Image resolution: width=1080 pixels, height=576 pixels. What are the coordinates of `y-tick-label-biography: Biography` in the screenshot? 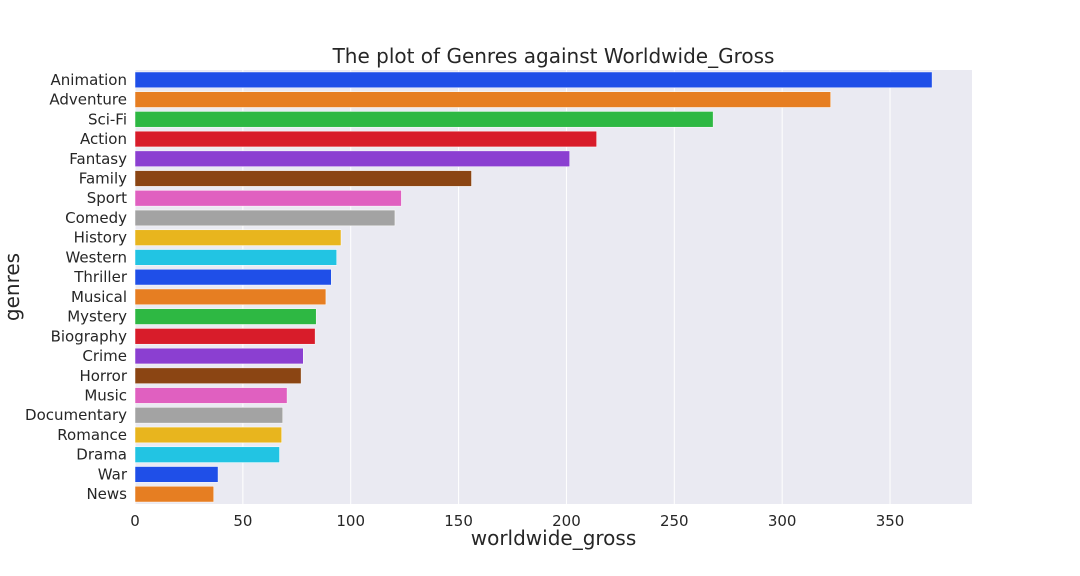 It's located at (89, 336).